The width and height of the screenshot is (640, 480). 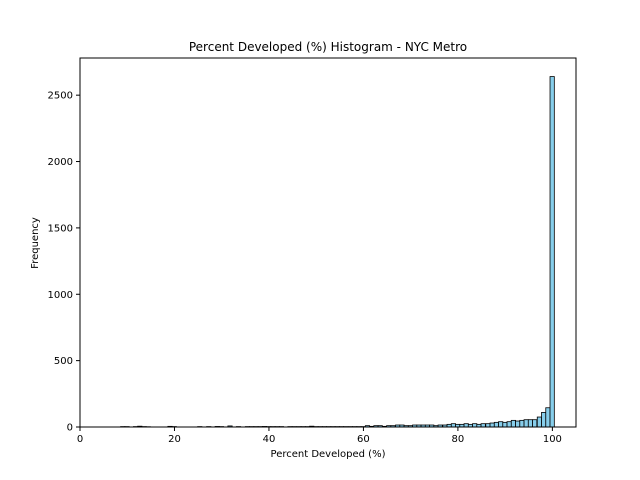 I want to click on y-tick-label: 0, so click(x=70, y=428).